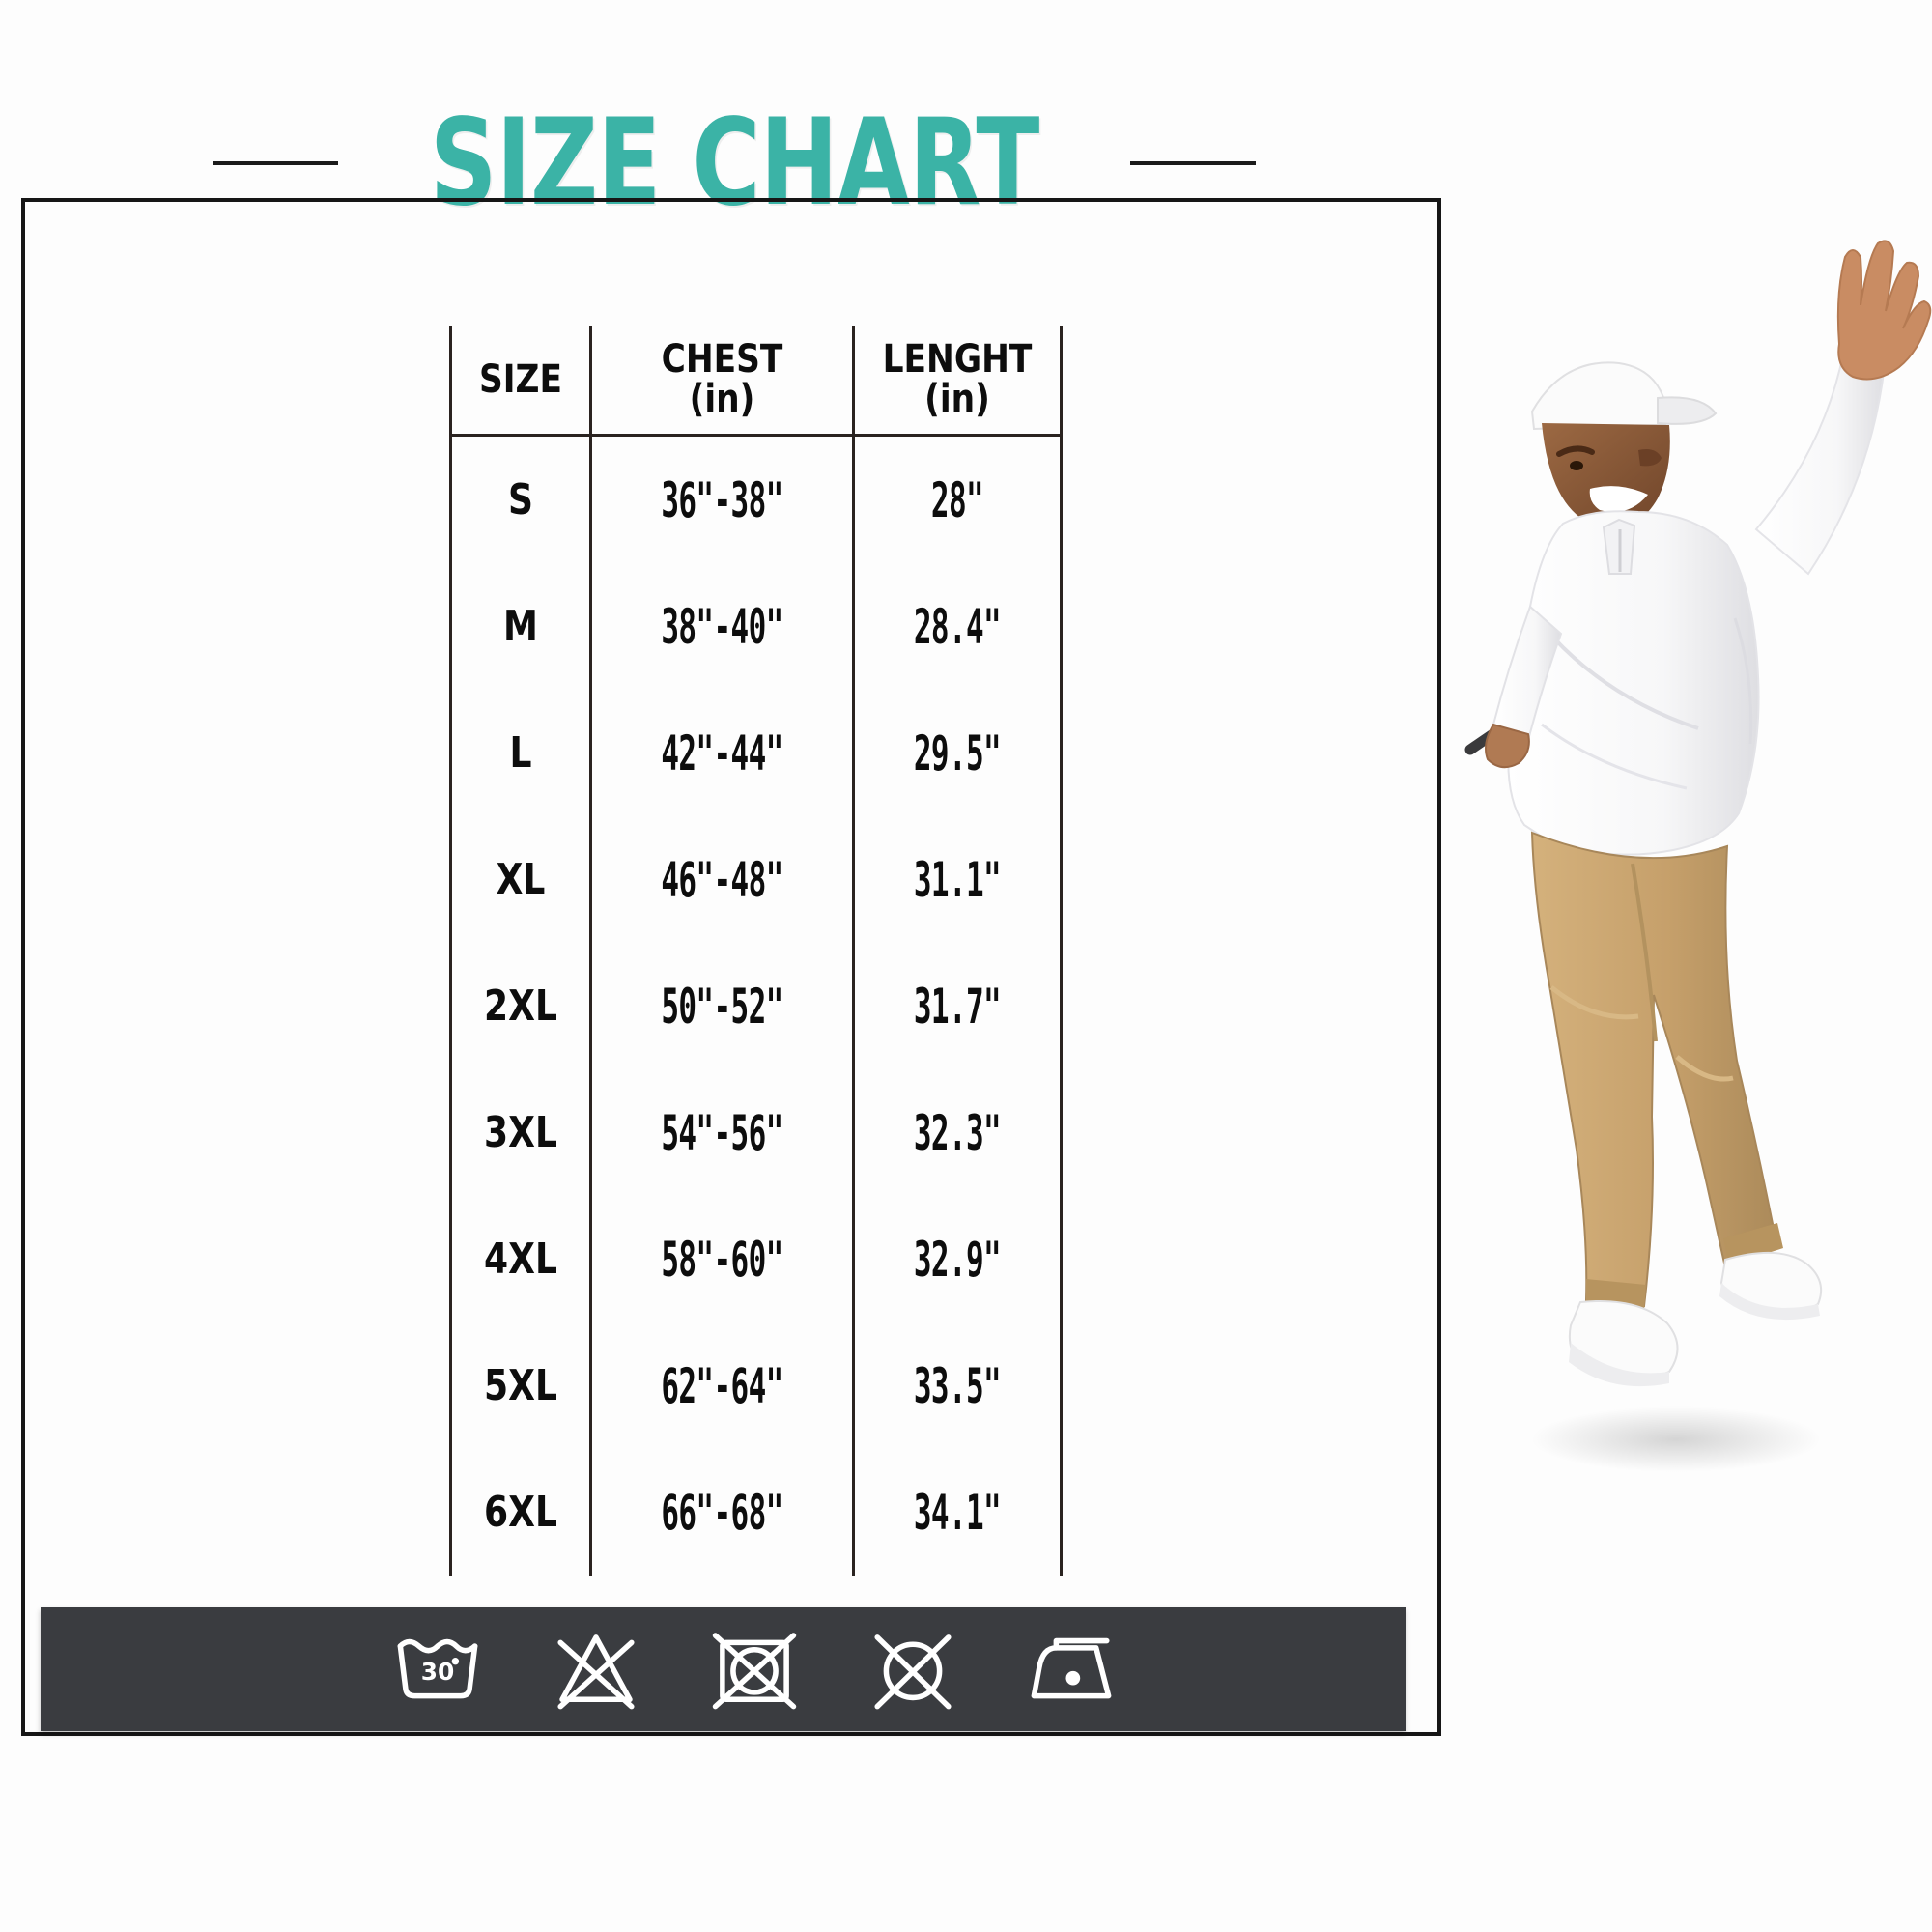  I want to click on table-row: S 36"-38" 28", so click(756, 499).